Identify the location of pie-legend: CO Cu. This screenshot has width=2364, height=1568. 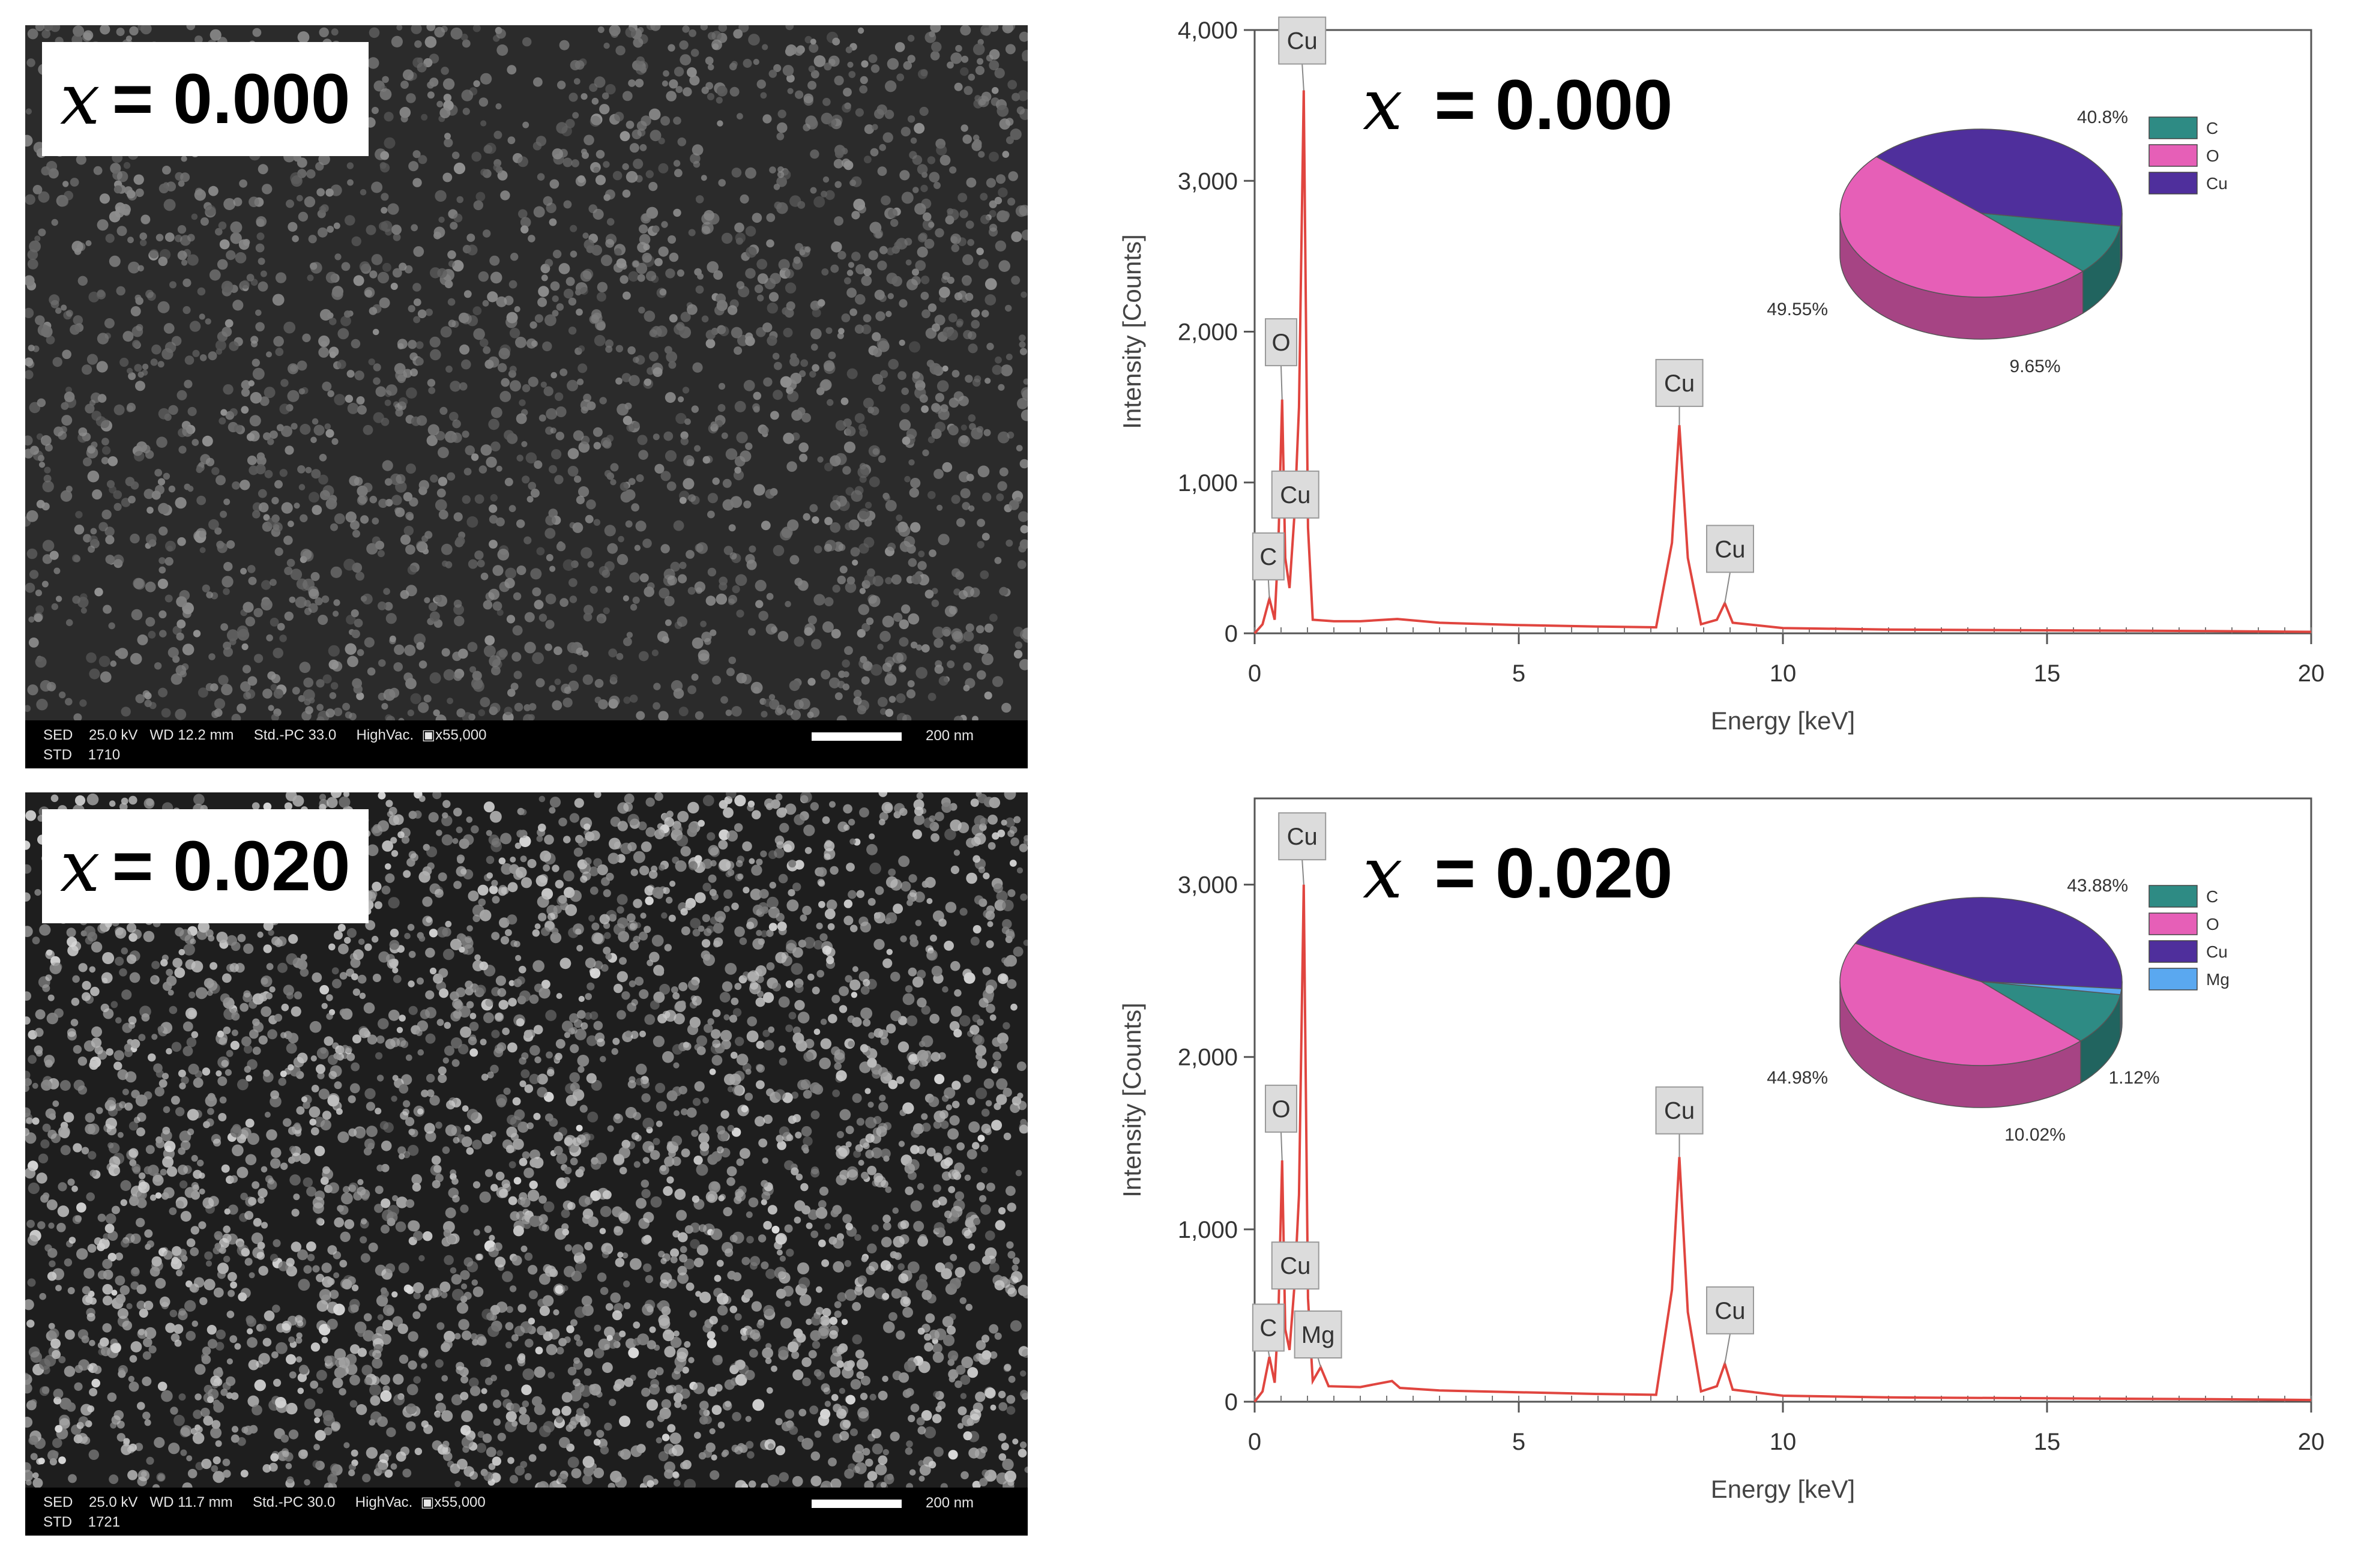
(2188, 155).